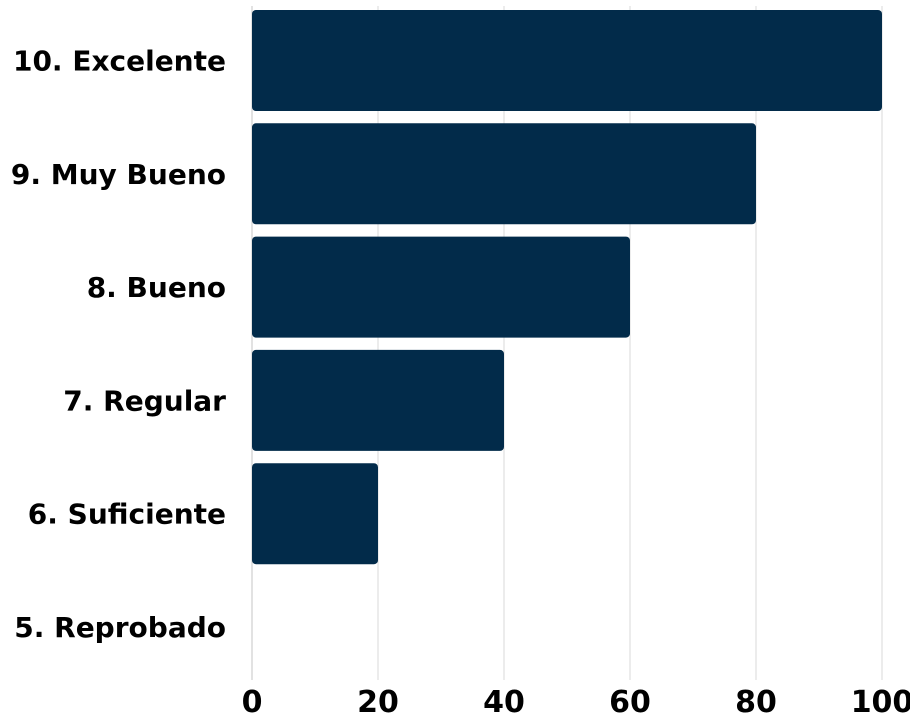 Image resolution: width=910 pixels, height=722 pixels. I want to click on category-label: 10. Excelente, so click(119, 61).